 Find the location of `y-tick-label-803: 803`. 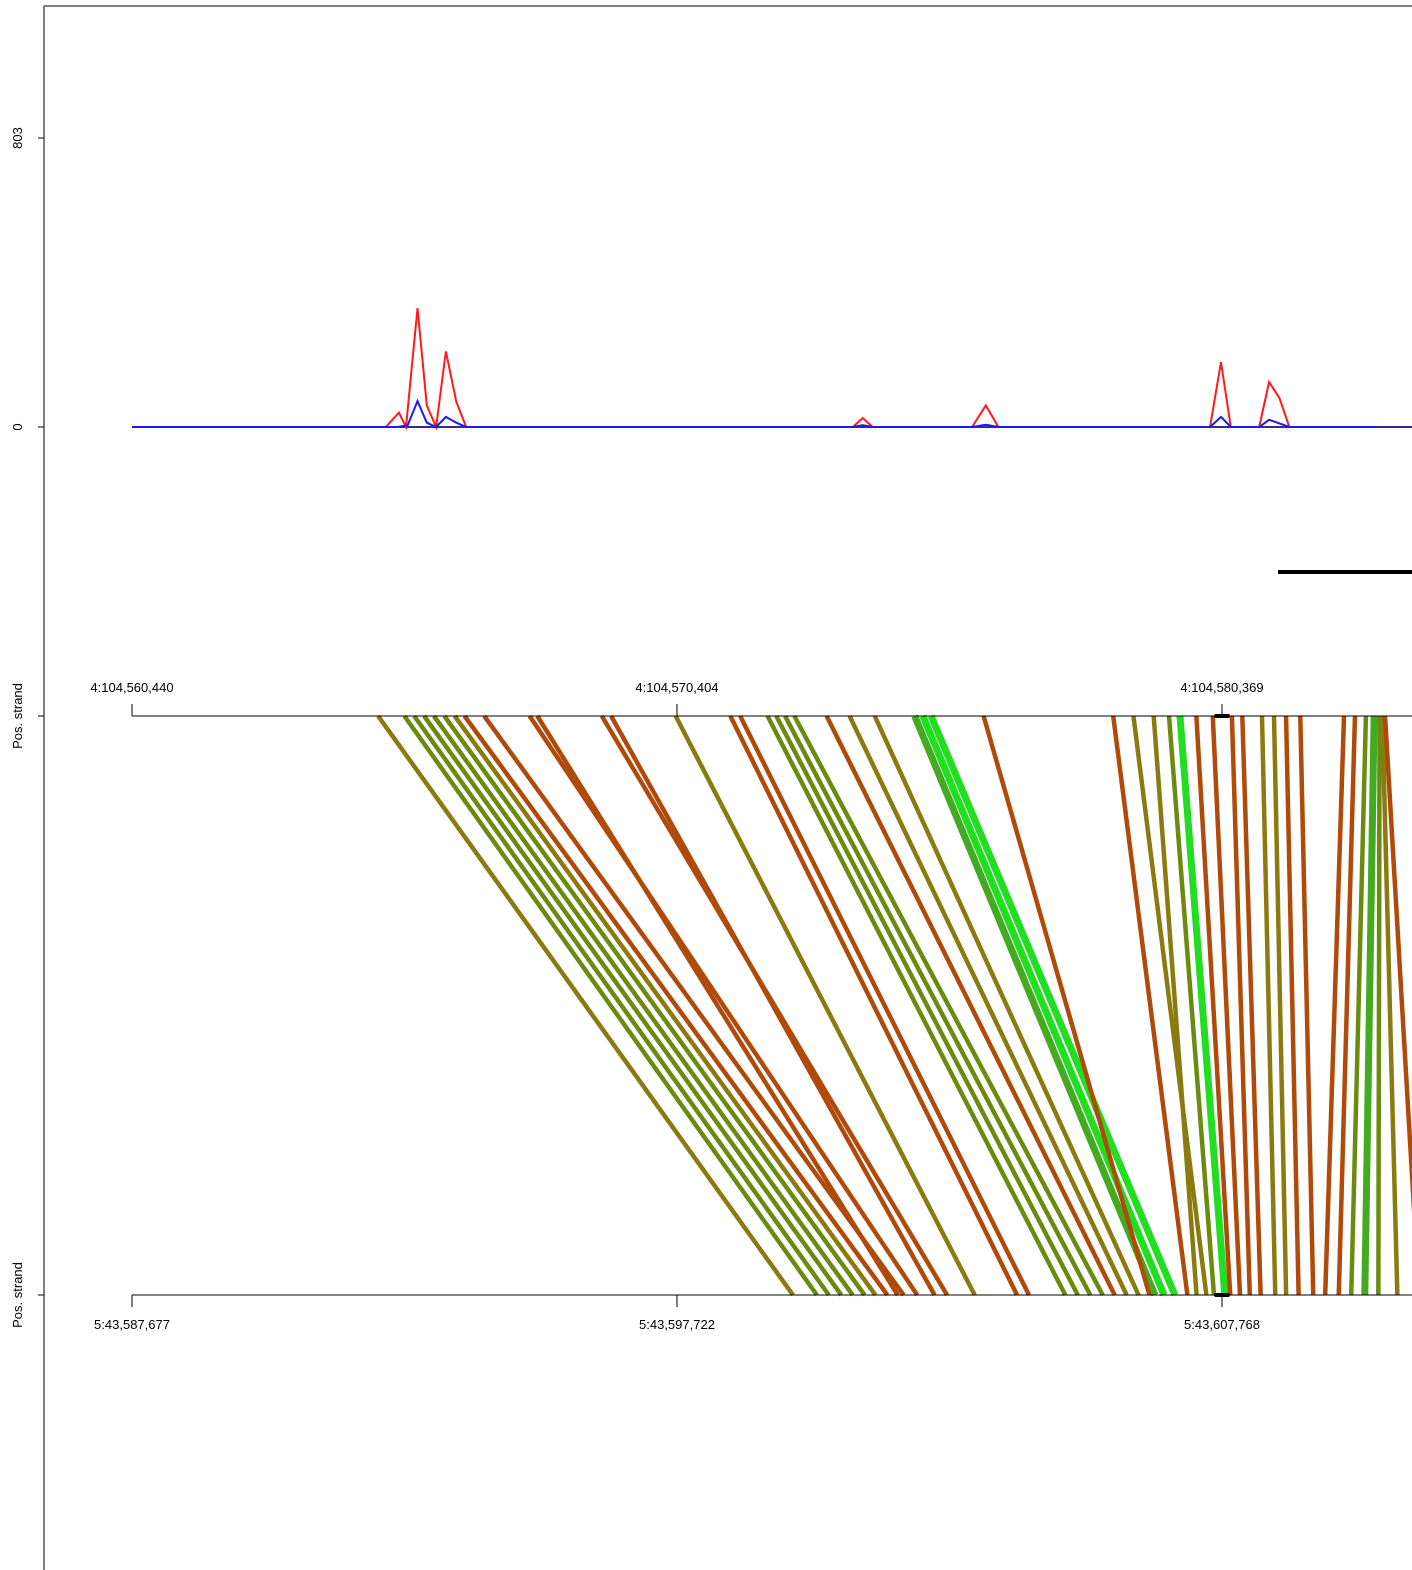

y-tick-label-803: 803 is located at coordinates (17, 138).